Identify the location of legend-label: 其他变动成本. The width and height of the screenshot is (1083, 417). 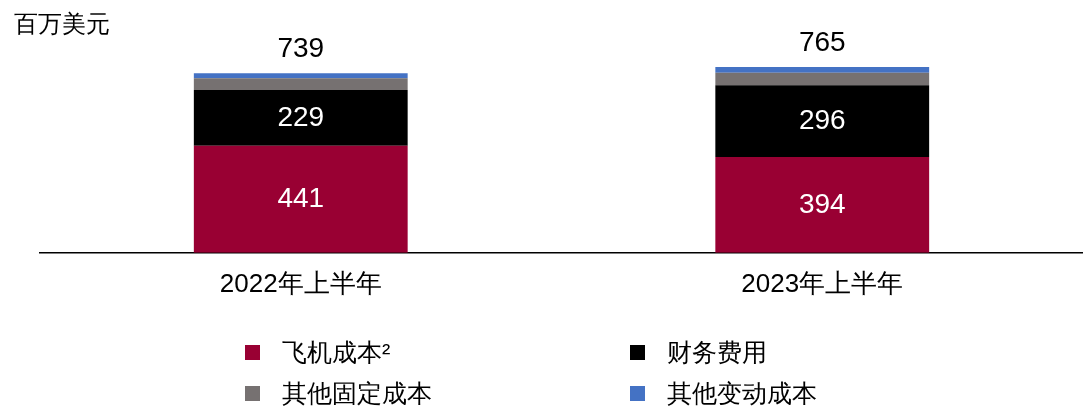
(742, 393).